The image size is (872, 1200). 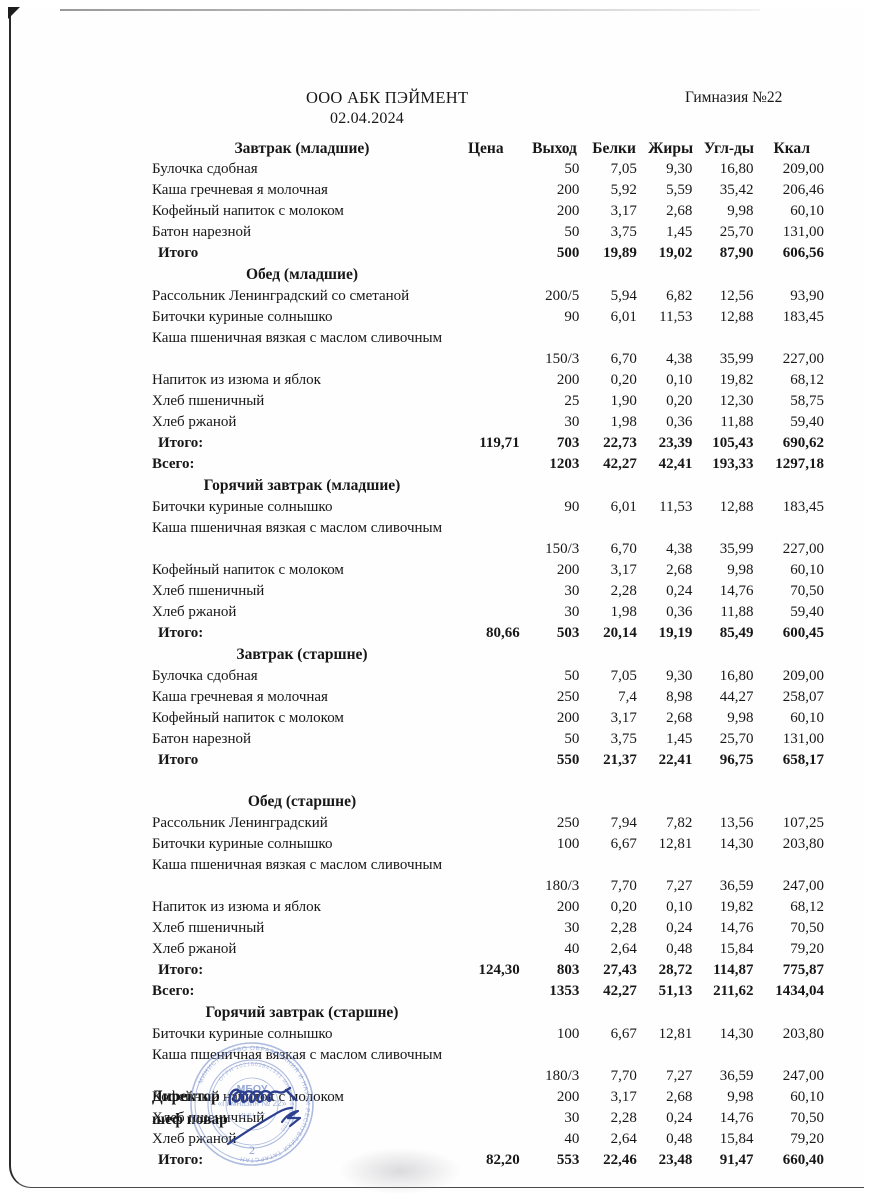 I want to click on total-output: 550, so click(x=568, y=760).